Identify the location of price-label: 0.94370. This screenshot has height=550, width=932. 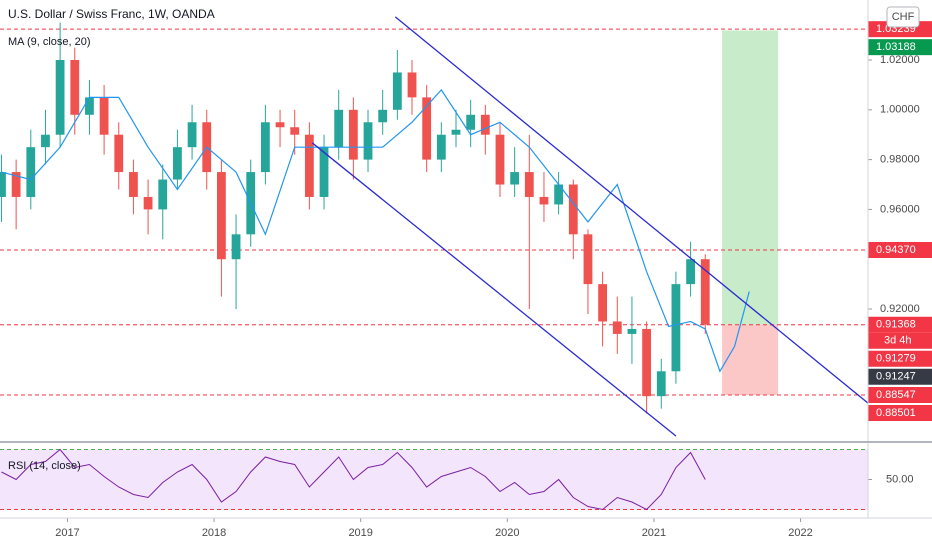
(896, 250).